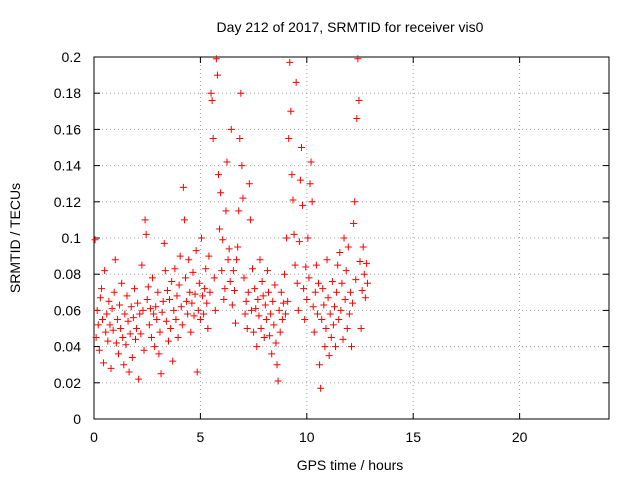 The width and height of the screenshot is (640, 480). Describe the element at coordinates (350, 465) in the screenshot. I see `x-axis-label: GPS time / hours` at that location.